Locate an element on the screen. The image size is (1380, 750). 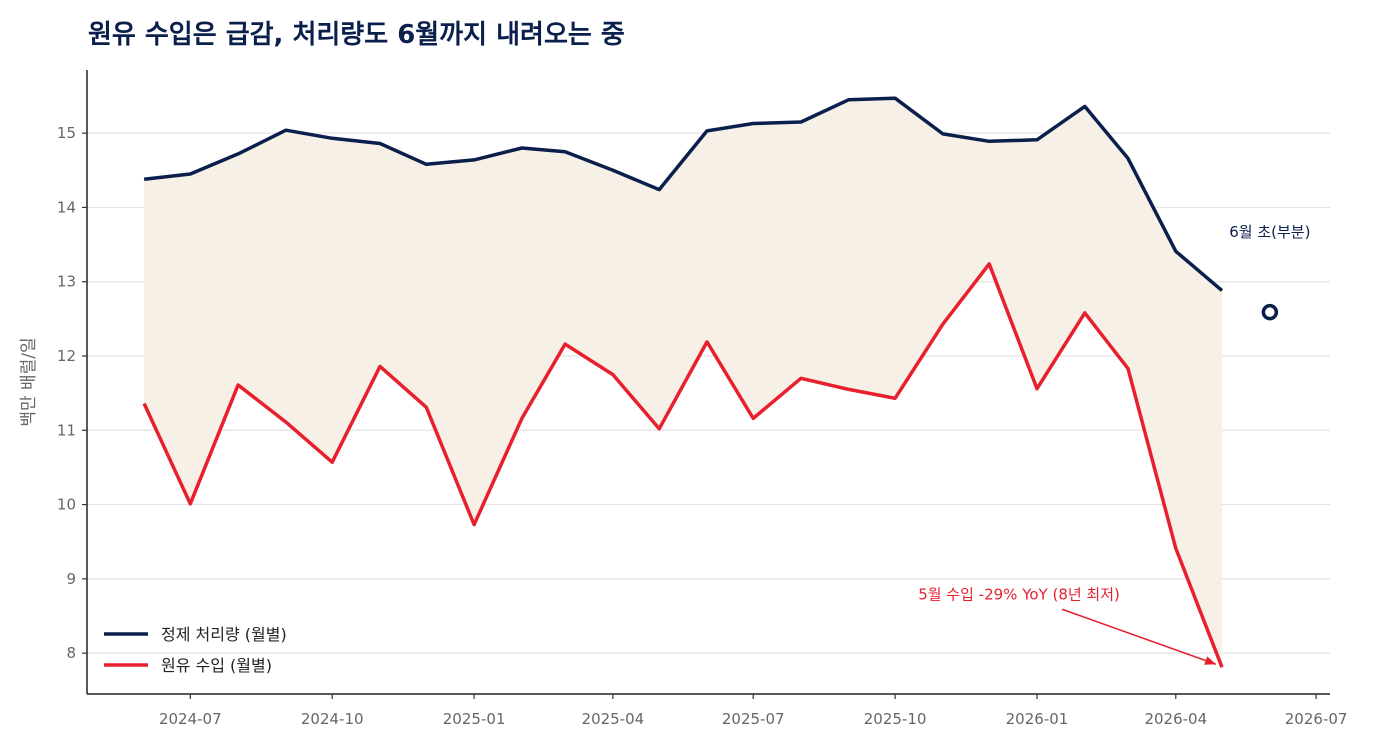
partial-month-point is located at coordinates (1270, 312).